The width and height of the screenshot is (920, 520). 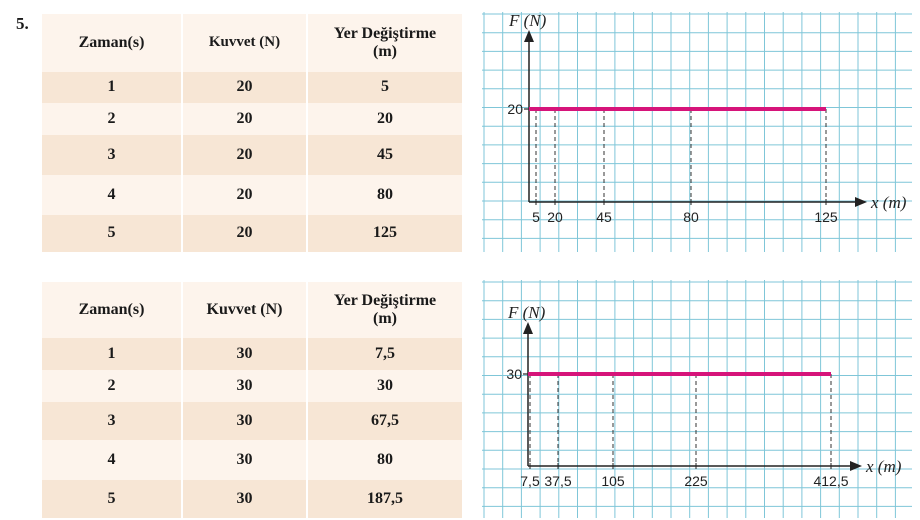 I want to click on cell-displacement: 7,5, so click(x=384, y=354).